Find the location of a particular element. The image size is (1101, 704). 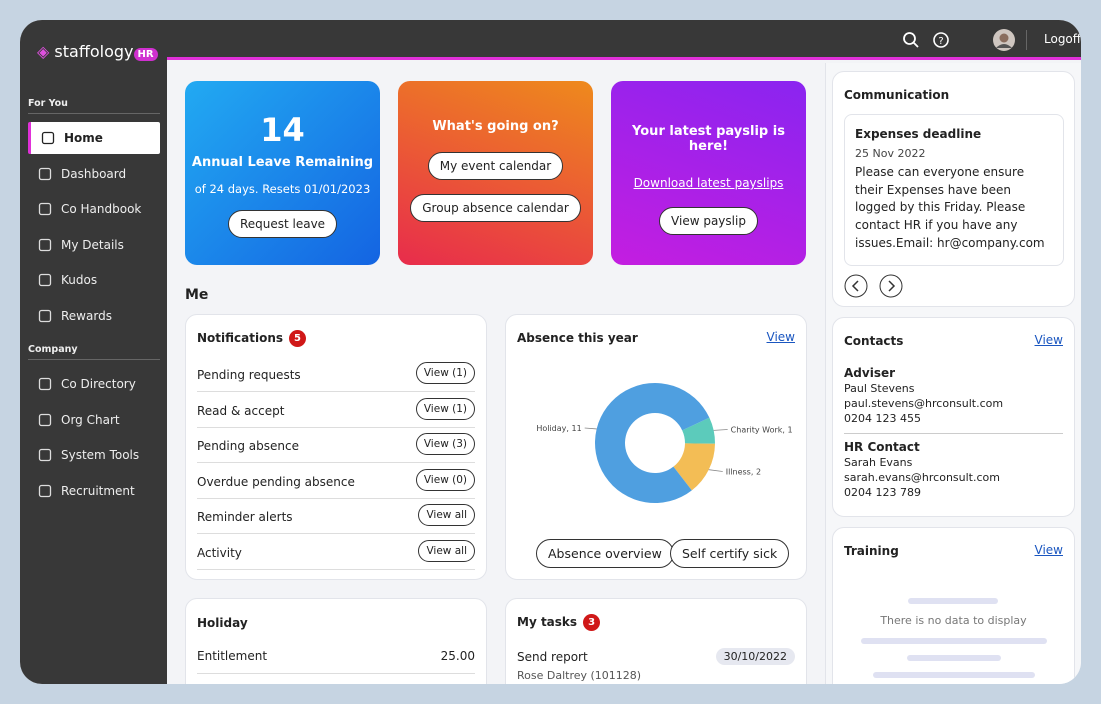

row-label: Pending requests is located at coordinates (249, 375).